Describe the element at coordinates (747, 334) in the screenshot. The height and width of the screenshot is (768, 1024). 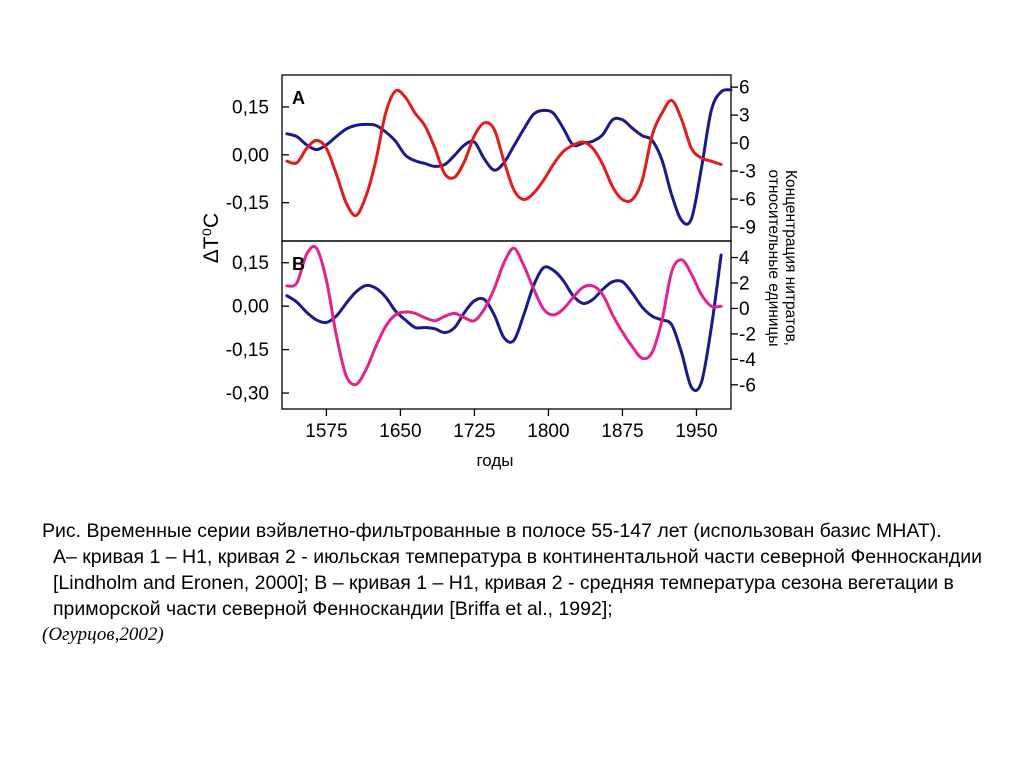
I see `right-y-tick-label: -2` at that location.